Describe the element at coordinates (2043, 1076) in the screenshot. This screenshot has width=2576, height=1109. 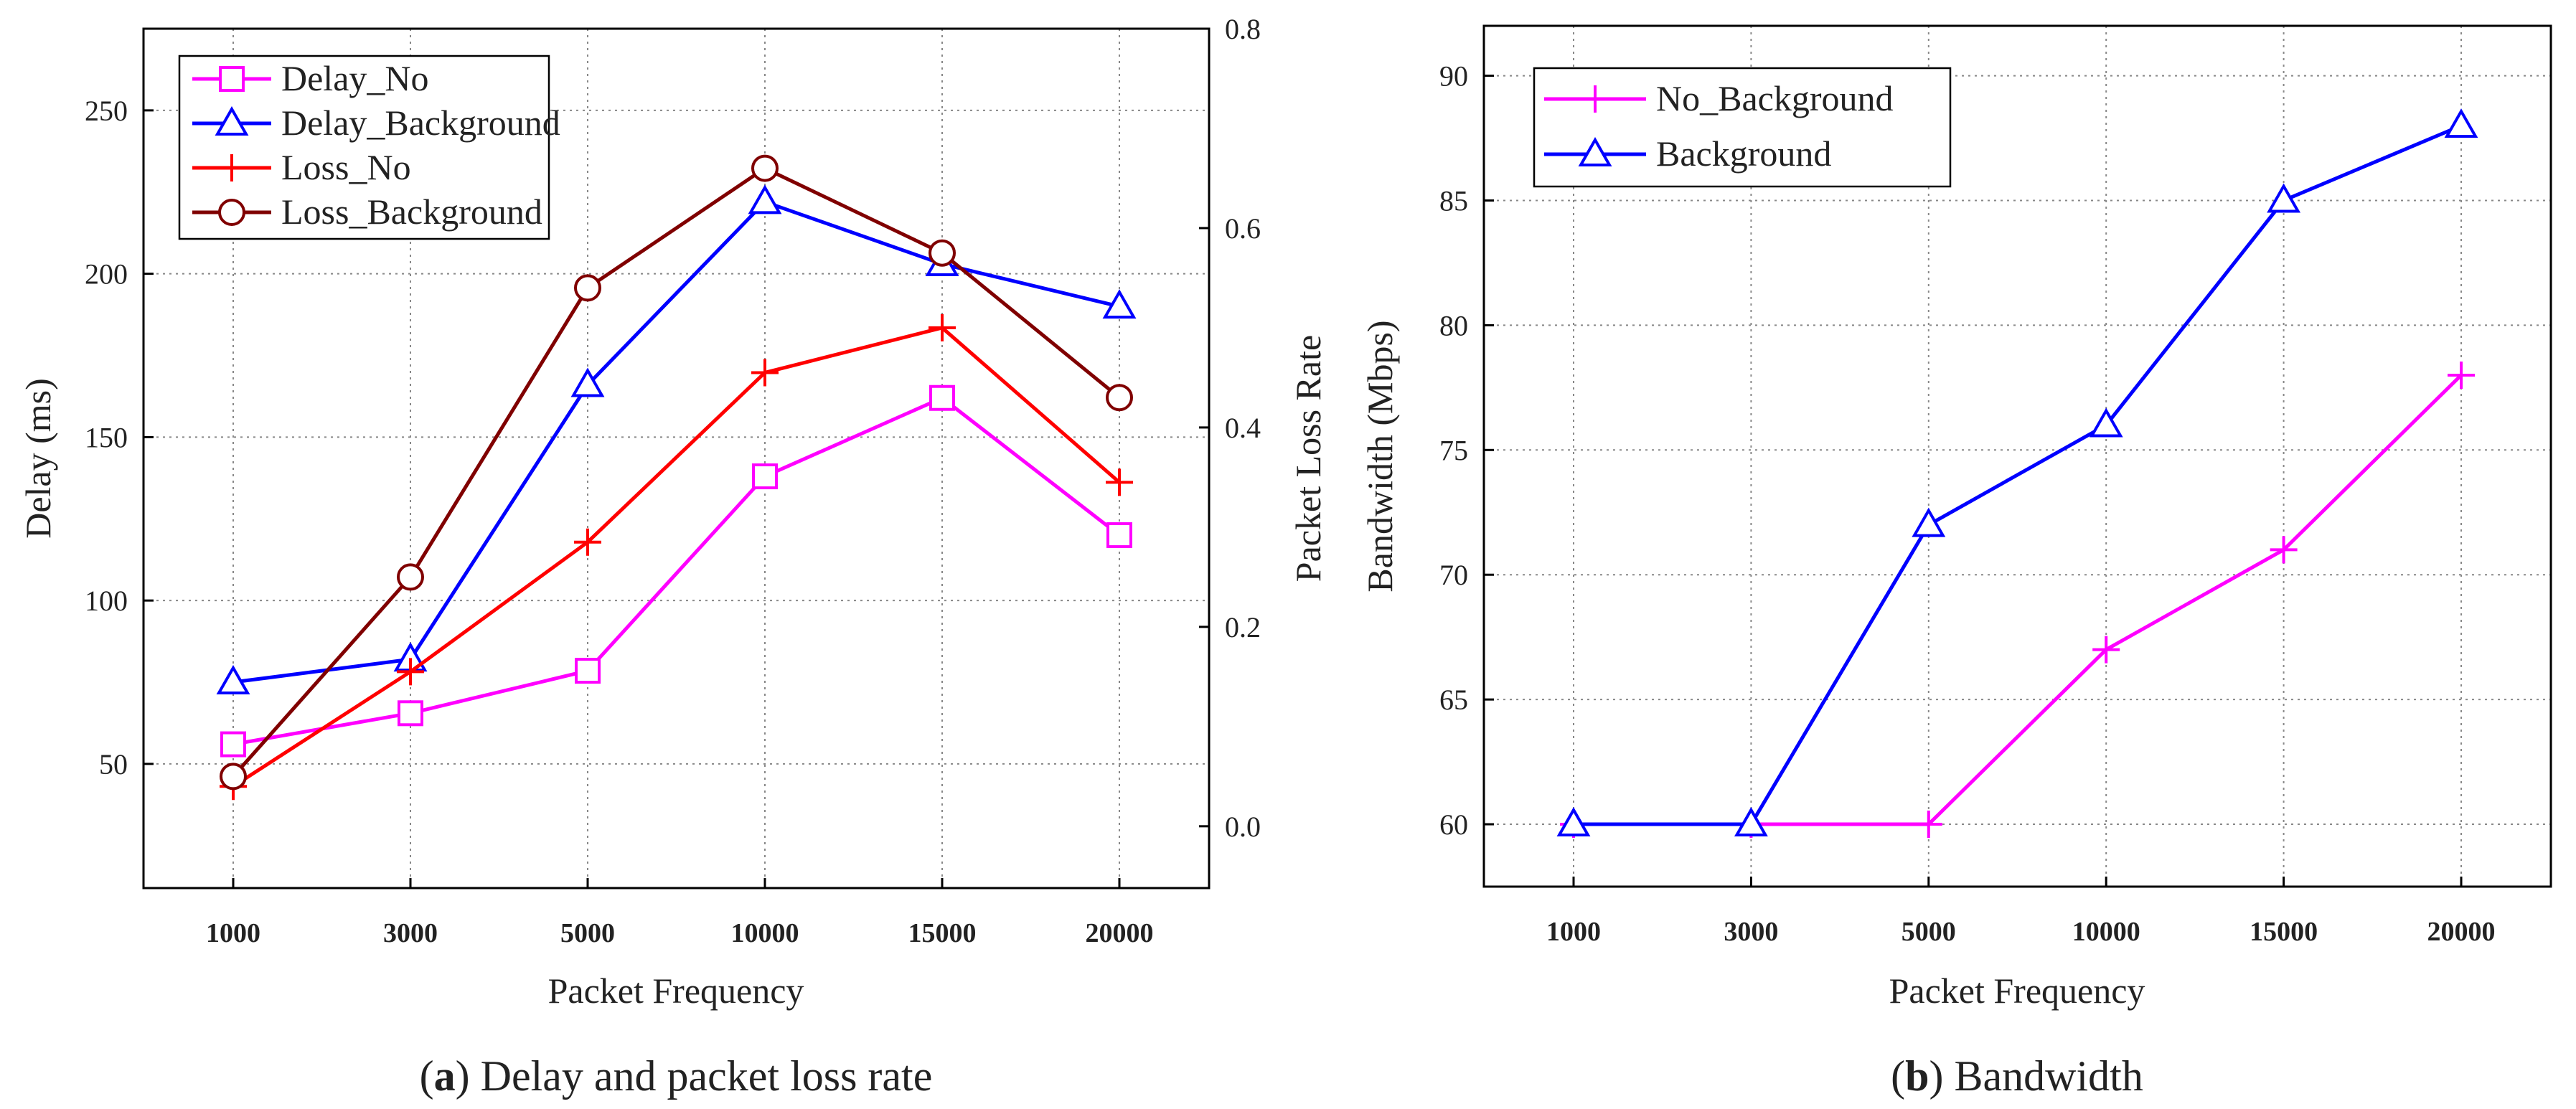
I see `chart-b-caption-text: Bandwidth` at that location.